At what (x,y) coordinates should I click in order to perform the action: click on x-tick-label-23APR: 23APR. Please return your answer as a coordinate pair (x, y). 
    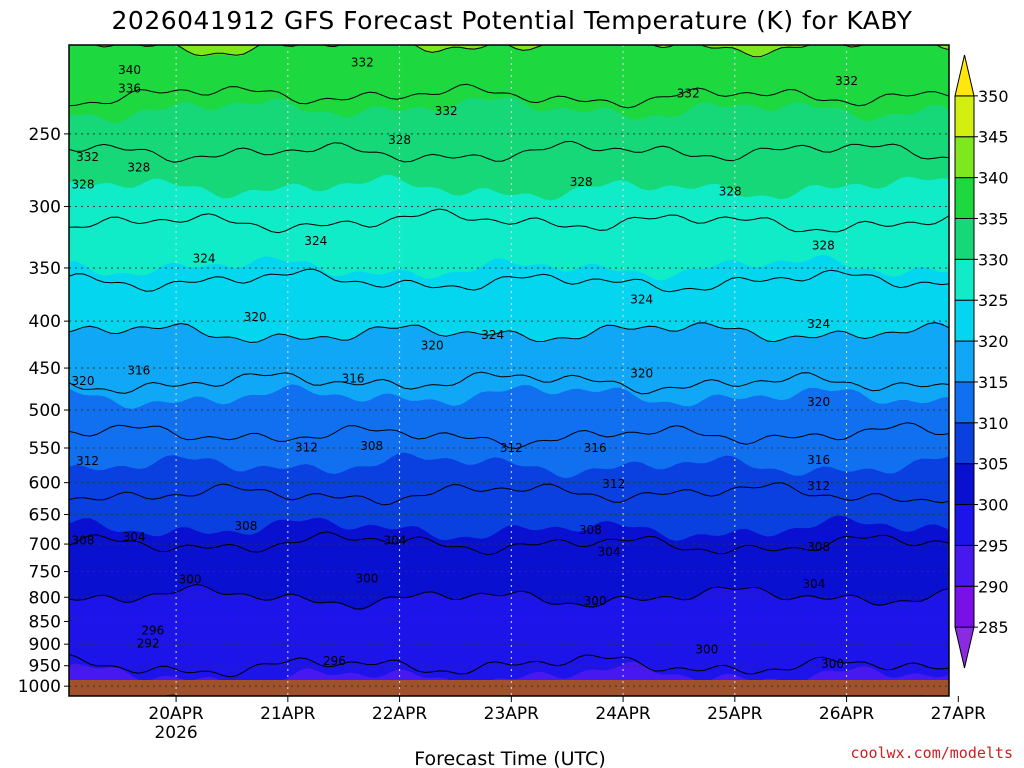
    Looking at the image, I should click on (512, 714).